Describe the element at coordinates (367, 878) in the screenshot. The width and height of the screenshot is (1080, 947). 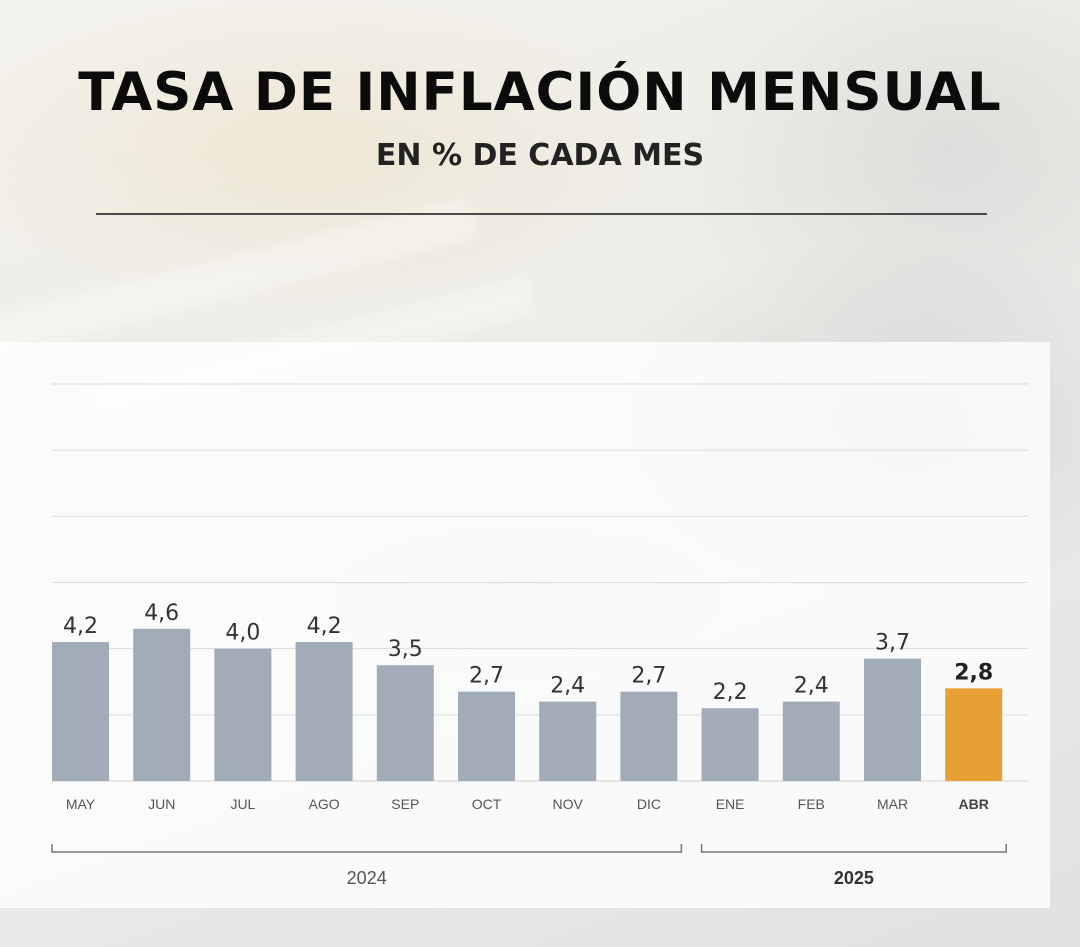
I see `year-label-2024: 2024` at that location.